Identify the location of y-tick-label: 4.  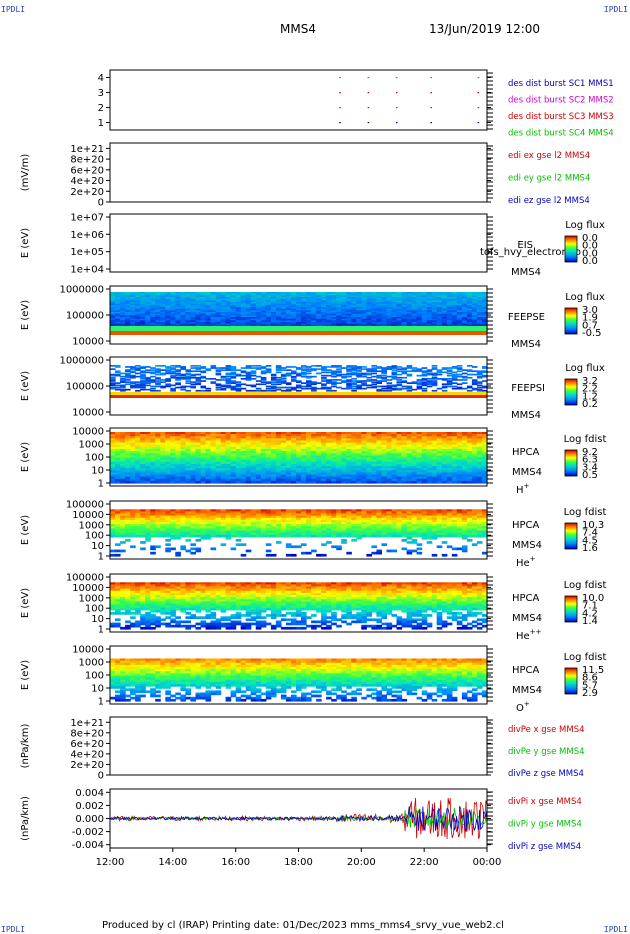
(101, 78).